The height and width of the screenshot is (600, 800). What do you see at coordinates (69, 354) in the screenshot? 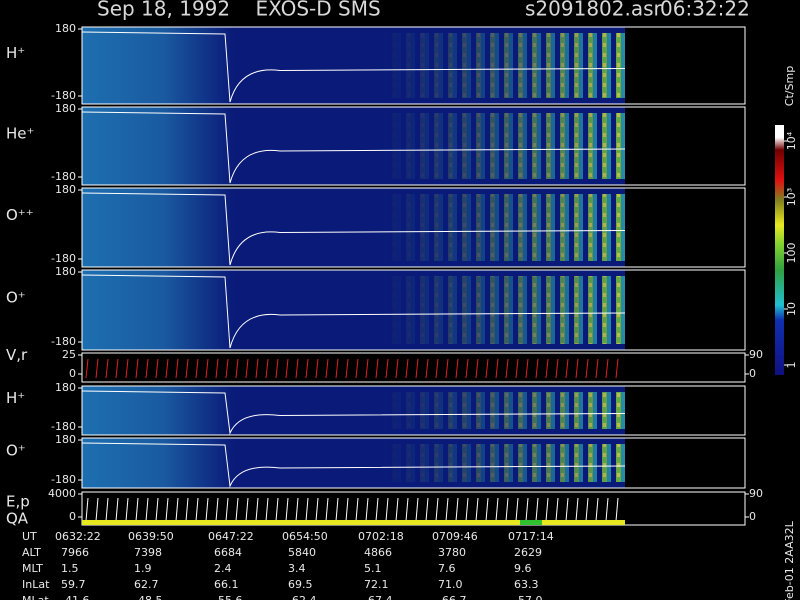
I see `y-tick-label: 25` at bounding box center [69, 354].